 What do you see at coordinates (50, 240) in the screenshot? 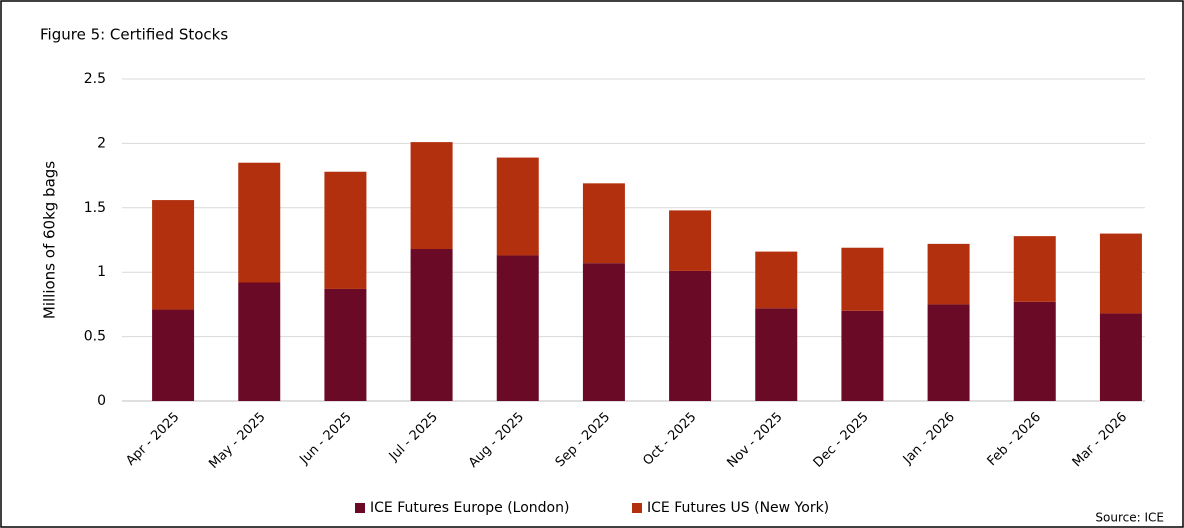
I see `y-axis-label: Millions of 60kg bags` at bounding box center [50, 240].